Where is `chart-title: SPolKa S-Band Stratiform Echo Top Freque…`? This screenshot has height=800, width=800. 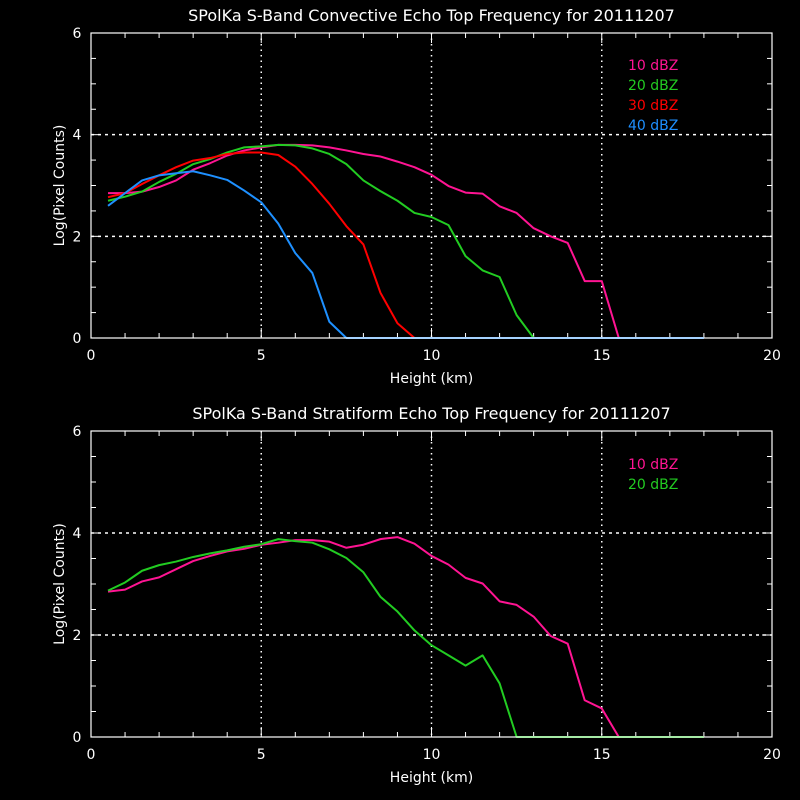
chart-title: SPolKa S-Band Stratiform Echo Top Freque… is located at coordinates (431, 413).